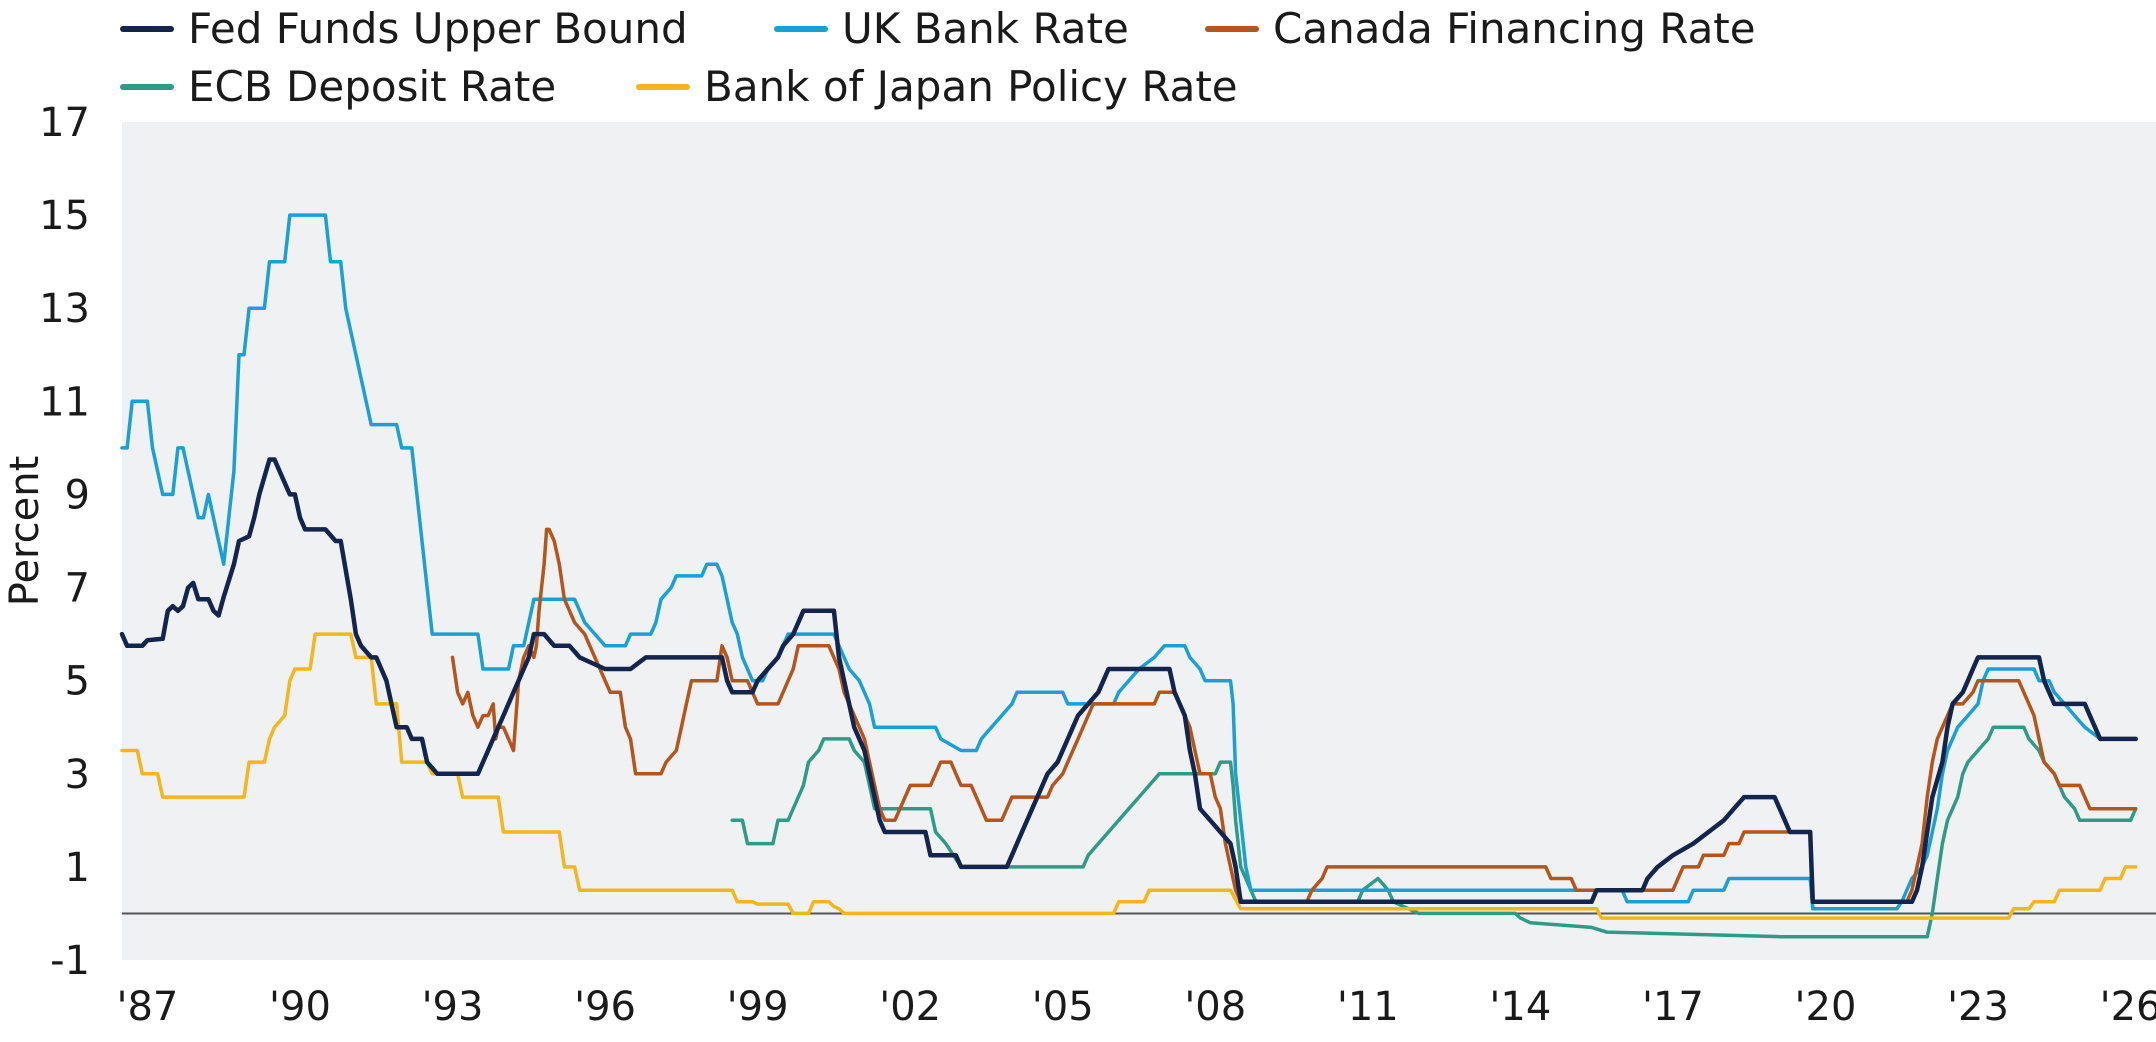 The height and width of the screenshot is (1042, 2156). What do you see at coordinates (758, 1007) in the screenshot?
I see `x-tick-label: '99` at bounding box center [758, 1007].